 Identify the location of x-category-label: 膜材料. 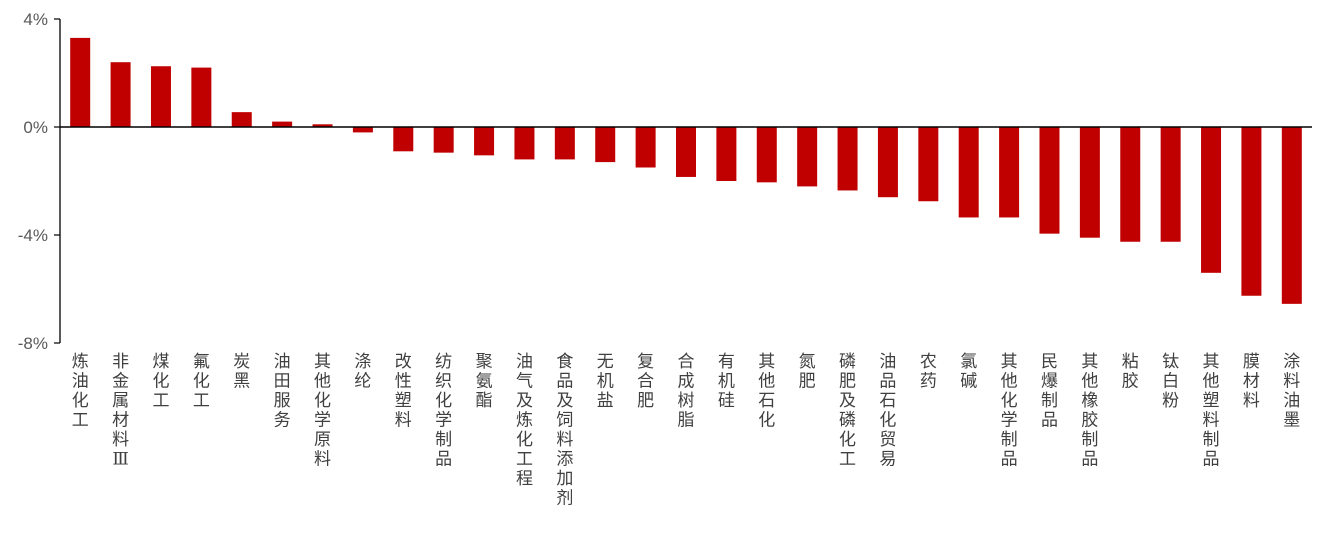
(1251, 381).